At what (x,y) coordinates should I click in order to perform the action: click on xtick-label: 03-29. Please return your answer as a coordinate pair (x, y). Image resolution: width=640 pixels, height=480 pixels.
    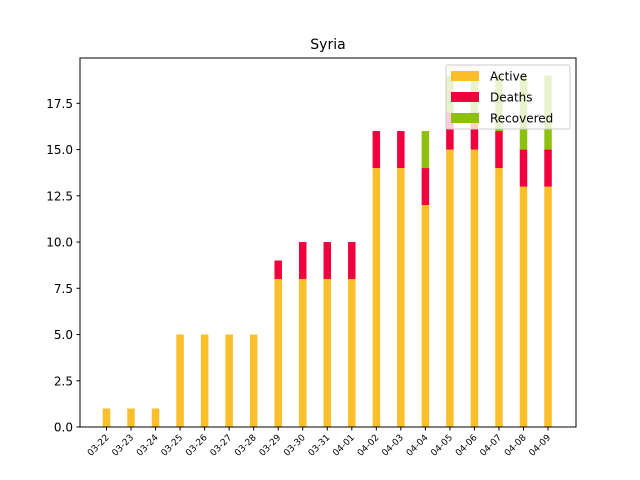
    Looking at the image, I should click on (271, 446).